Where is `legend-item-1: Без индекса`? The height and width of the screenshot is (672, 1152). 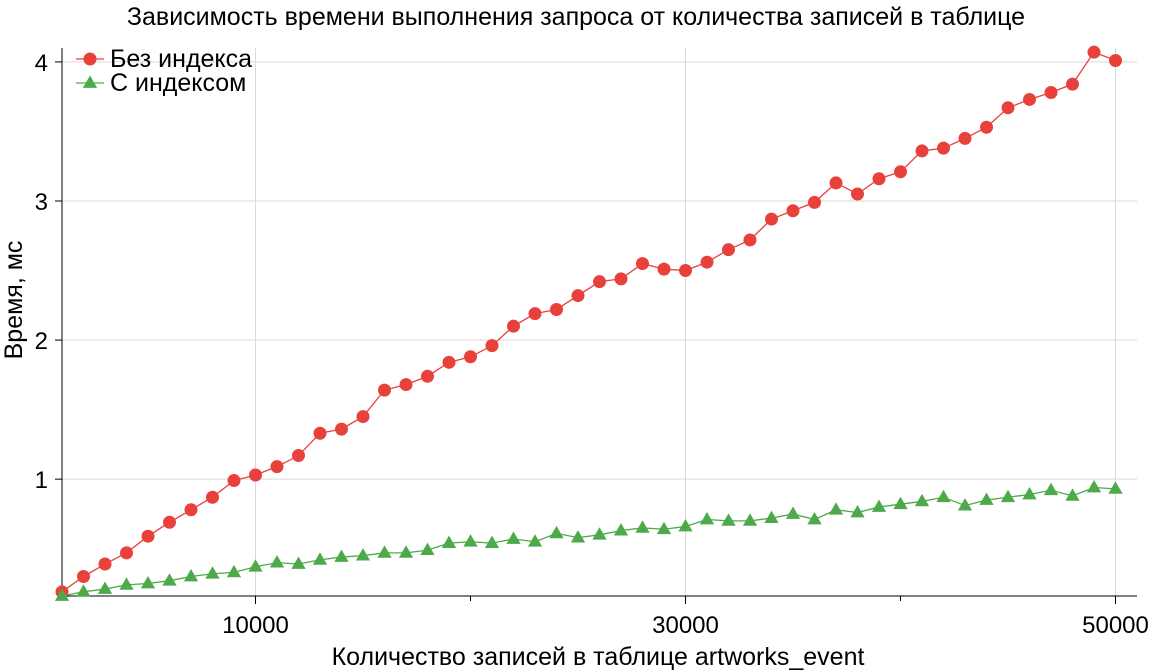
legend-item-1: Без индекса is located at coordinates (164, 59).